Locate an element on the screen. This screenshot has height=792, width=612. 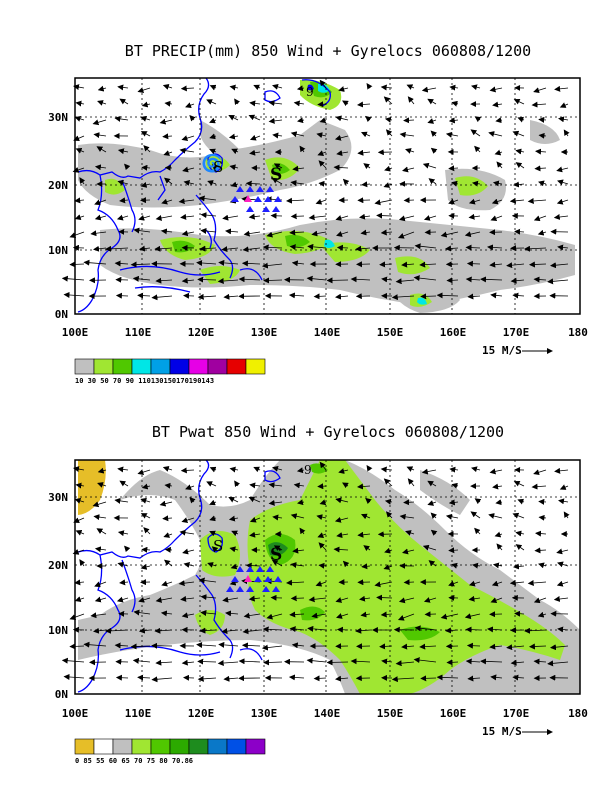
y-tick-label: 30N is located at coordinates (58, 117).